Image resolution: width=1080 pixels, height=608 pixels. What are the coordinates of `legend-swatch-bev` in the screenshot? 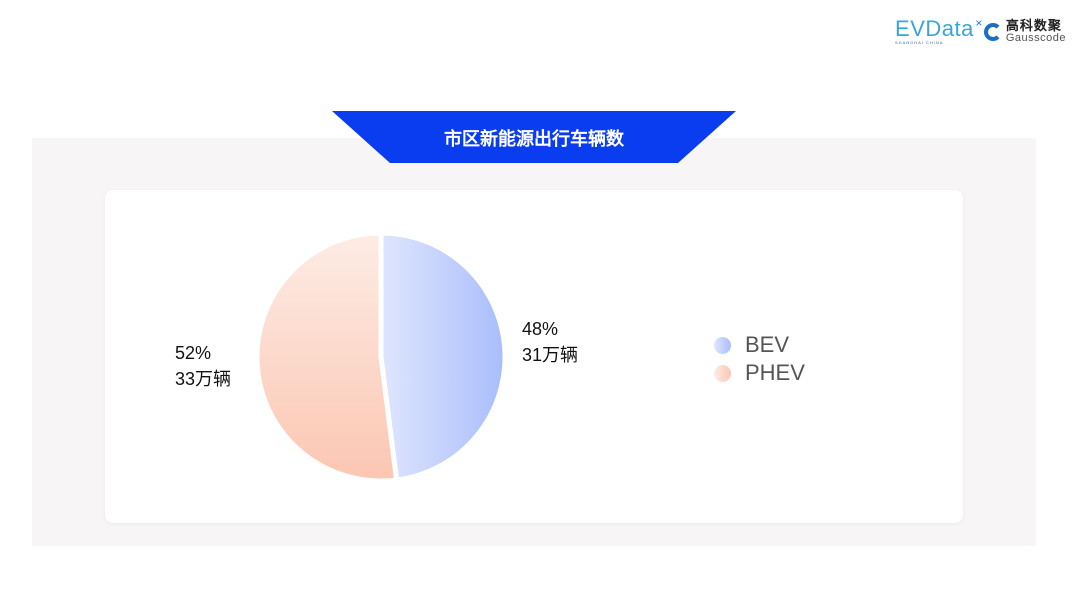 It's located at (722, 345).